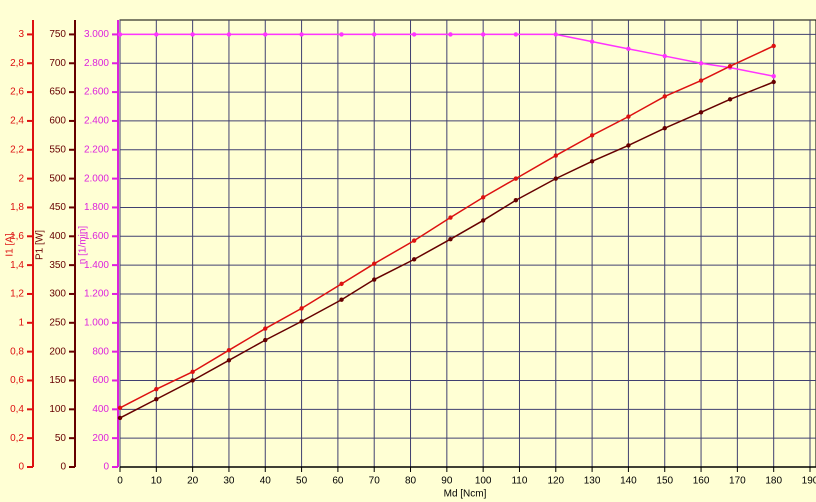  I want to click on x-tick-label: 0, so click(120, 481).